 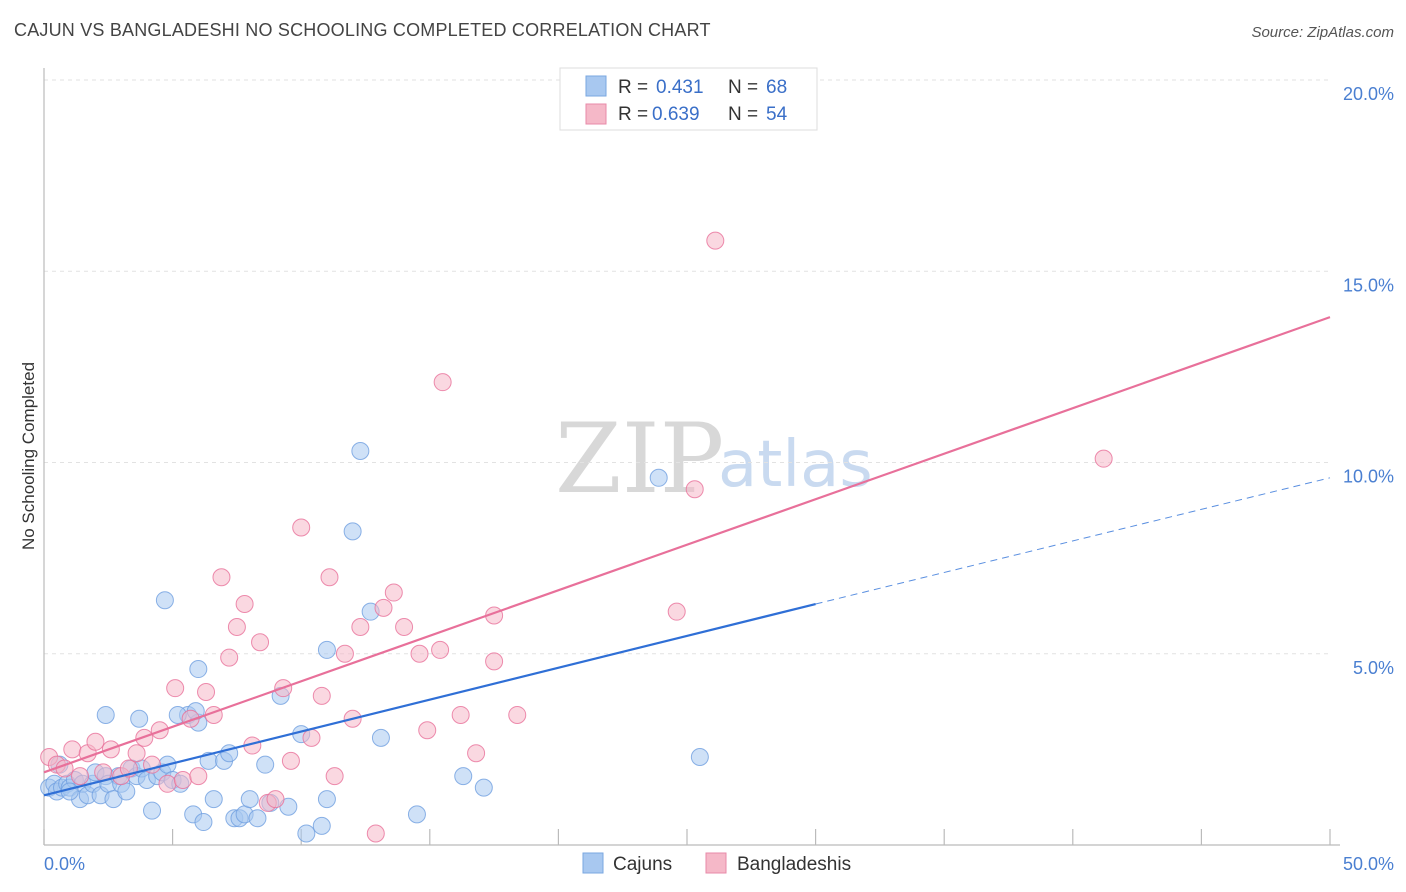 What do you see at coordinates (593, 863) in the screenshot?
I see `bottom-legend-swatch-cajun` at bounding box center [593, 863].